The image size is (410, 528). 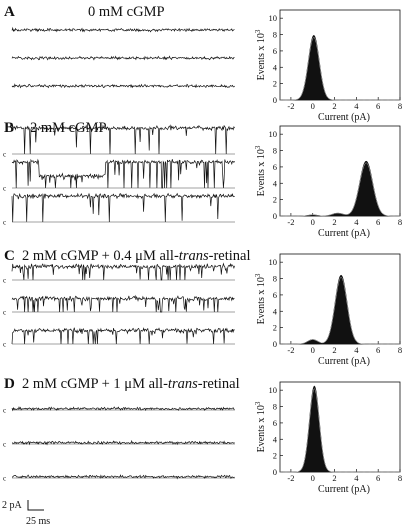 What do you see at coordinates (35, 505) in the screenshot?
I see `scale-bar-lines` at bounding box center [35, 505].